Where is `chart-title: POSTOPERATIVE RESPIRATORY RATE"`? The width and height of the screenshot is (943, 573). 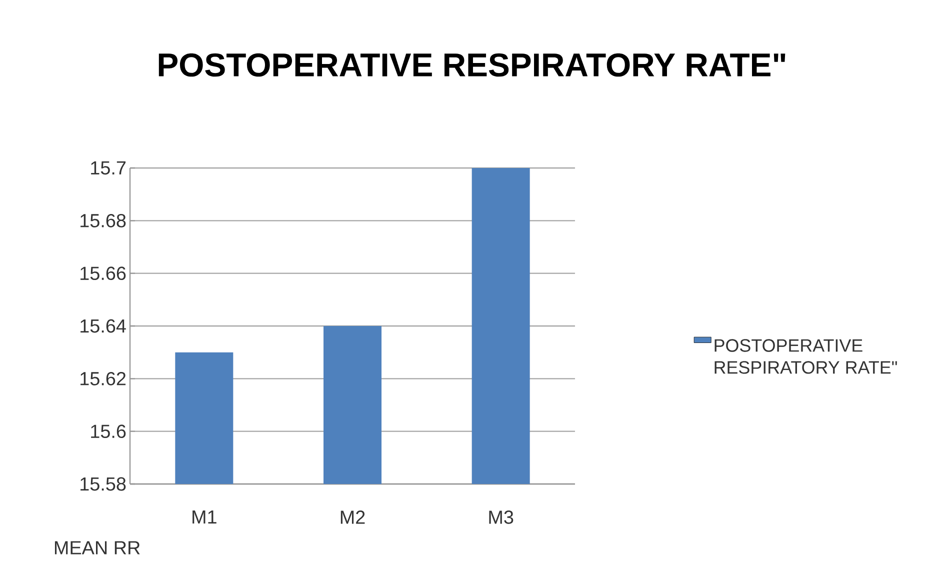
chart-title: POSTOPERATIVE RESPIRATORY RATE" is located at coordinates (472, 65).